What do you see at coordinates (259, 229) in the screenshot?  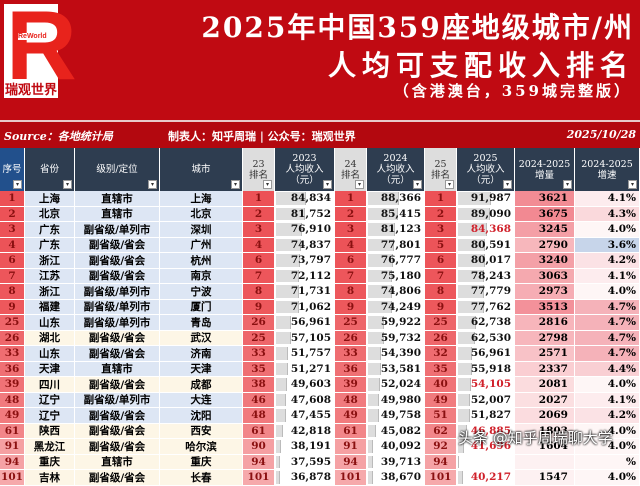 I see `cell-rank-2023: 3` at bounding box center [259, 229].